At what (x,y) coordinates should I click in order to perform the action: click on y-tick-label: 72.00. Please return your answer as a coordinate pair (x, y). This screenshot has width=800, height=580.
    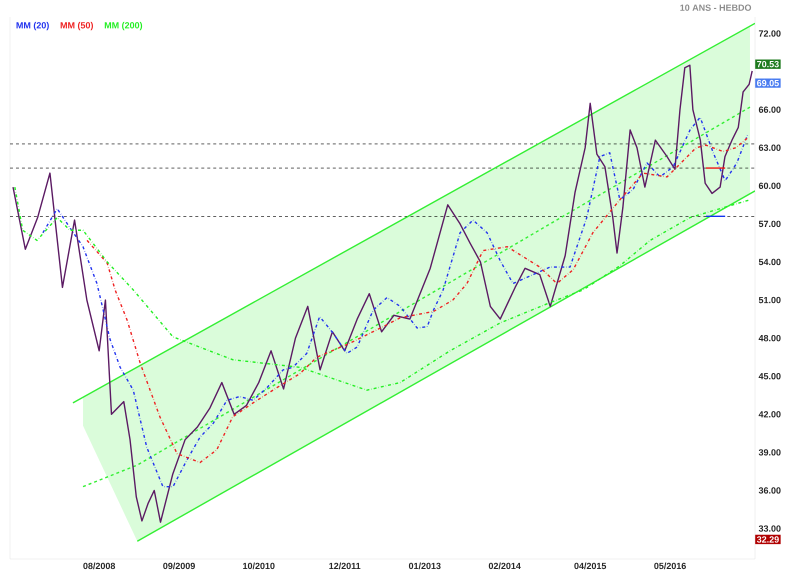
    Looking at the image, I should click on (769, 33).